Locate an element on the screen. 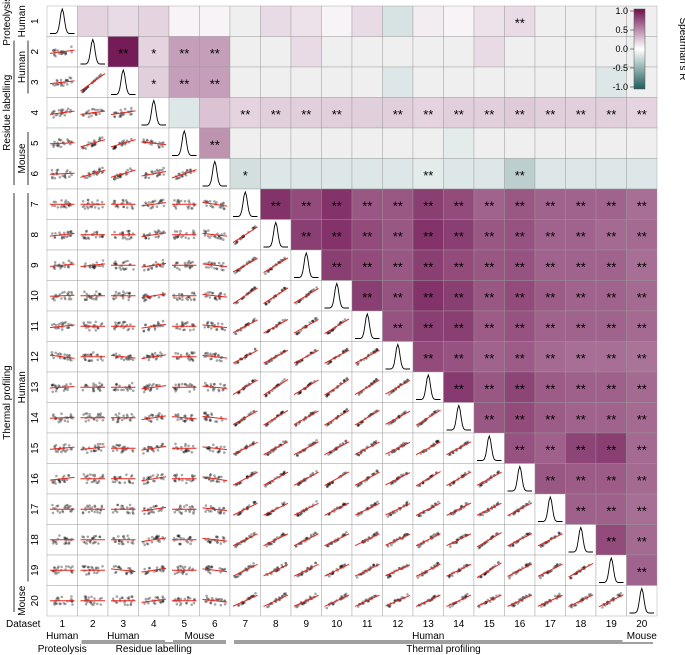 This screenshot has height=655, width=685. significance-label: ** is located at coordinates (428, 114).